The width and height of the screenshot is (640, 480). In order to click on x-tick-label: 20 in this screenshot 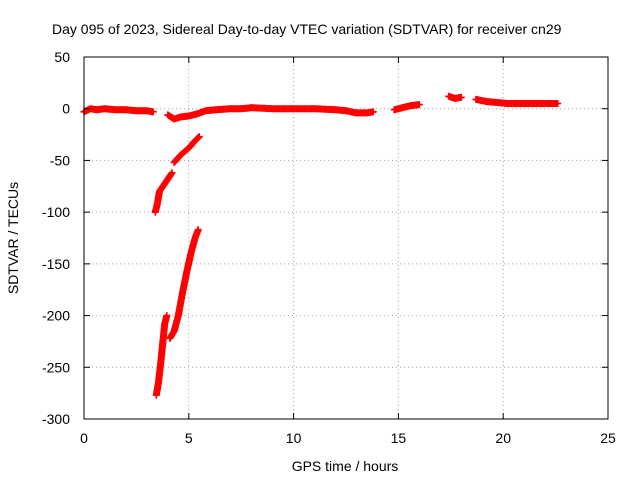, I will do `click(503, 438)`.